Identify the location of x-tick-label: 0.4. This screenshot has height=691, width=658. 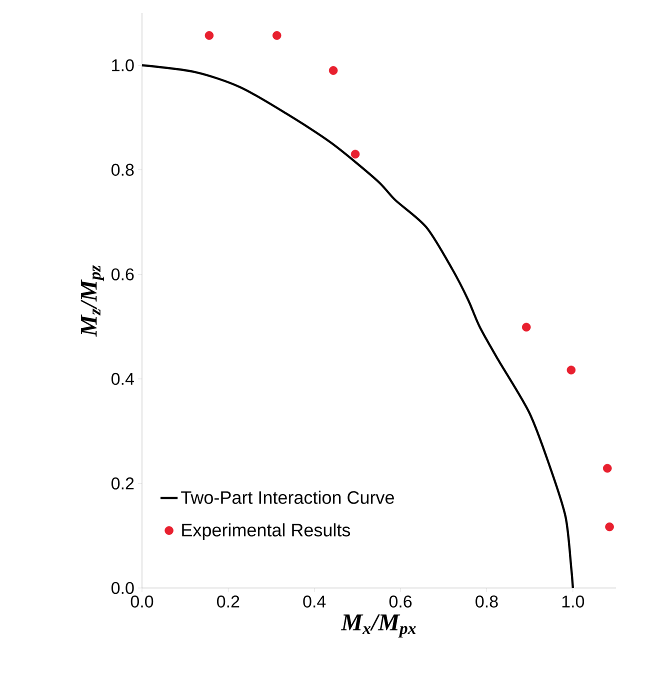
(314, 602).